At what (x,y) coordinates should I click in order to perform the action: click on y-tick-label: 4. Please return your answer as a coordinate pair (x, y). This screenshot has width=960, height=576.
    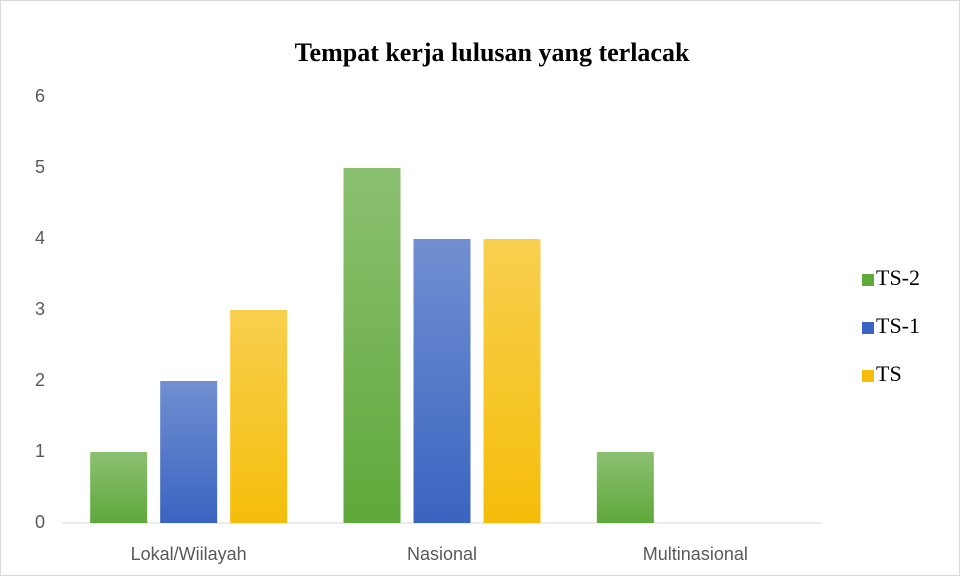
    Looking at the image, I should click on (40, 238).